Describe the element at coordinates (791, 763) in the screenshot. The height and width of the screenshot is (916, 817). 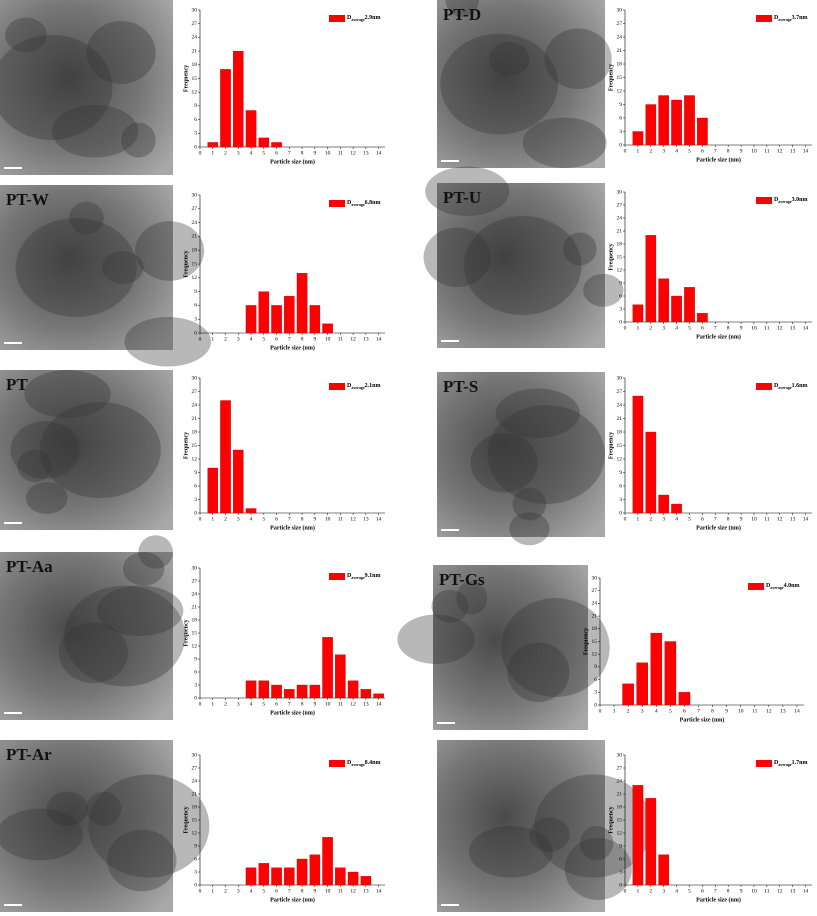
I see `legend-text: Daverage1.7nm` at that location.